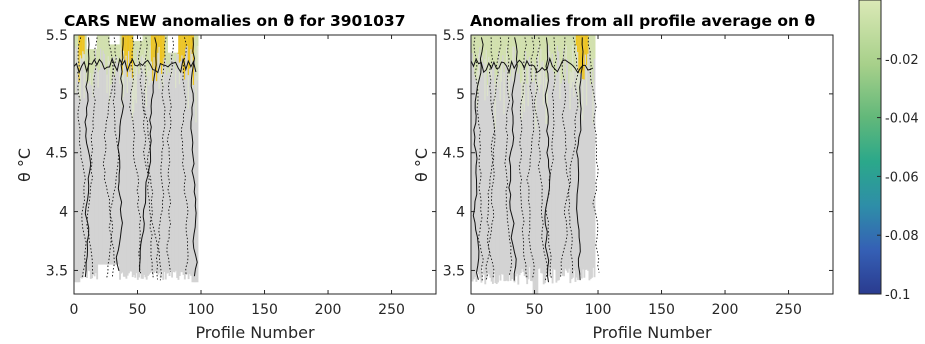 The image size is (925, 344). Describe the element at coordinates (57, 271) in the screenshot. I see `y-tick-label: 3.5` at that location.